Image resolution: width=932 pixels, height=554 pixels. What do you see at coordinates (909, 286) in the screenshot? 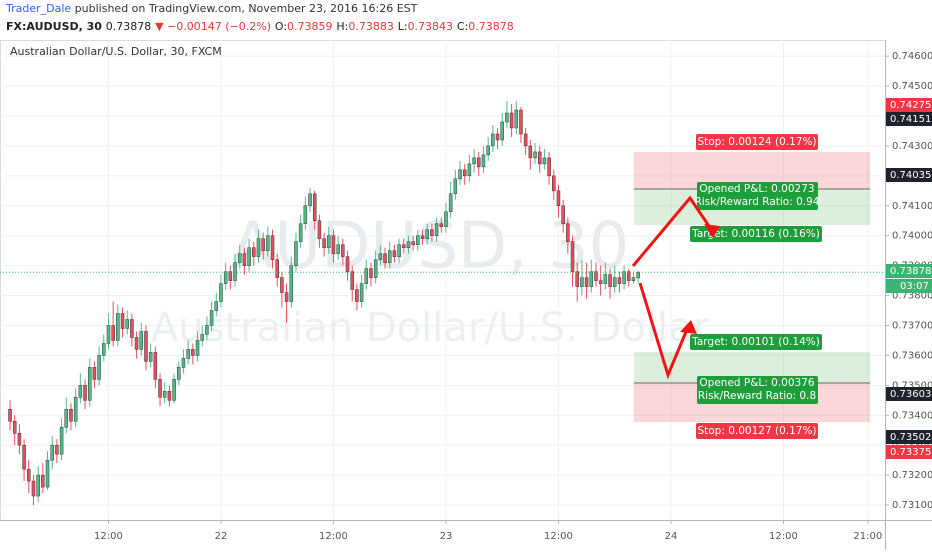
I see `countdown-tag` at bounding box center [909, 286].